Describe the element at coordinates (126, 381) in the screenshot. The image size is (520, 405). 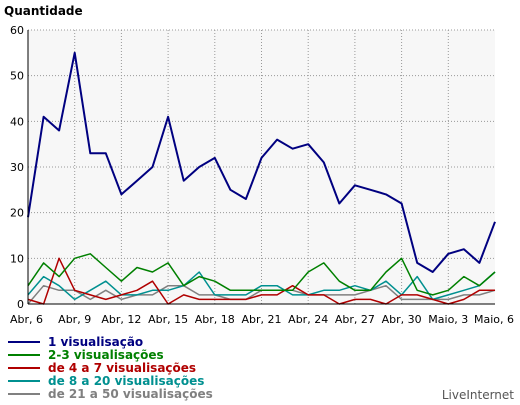
I see `legend-entry-4: de 8 a 20 visualisações` at that location.